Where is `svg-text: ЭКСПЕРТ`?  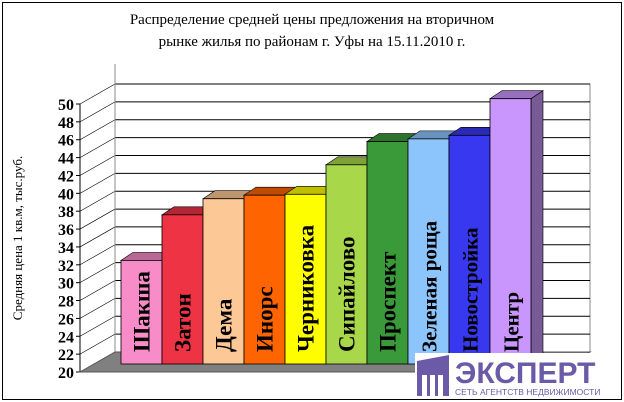
svg-text: ЭКСПЕРТ is located at coordinates (525, 373).